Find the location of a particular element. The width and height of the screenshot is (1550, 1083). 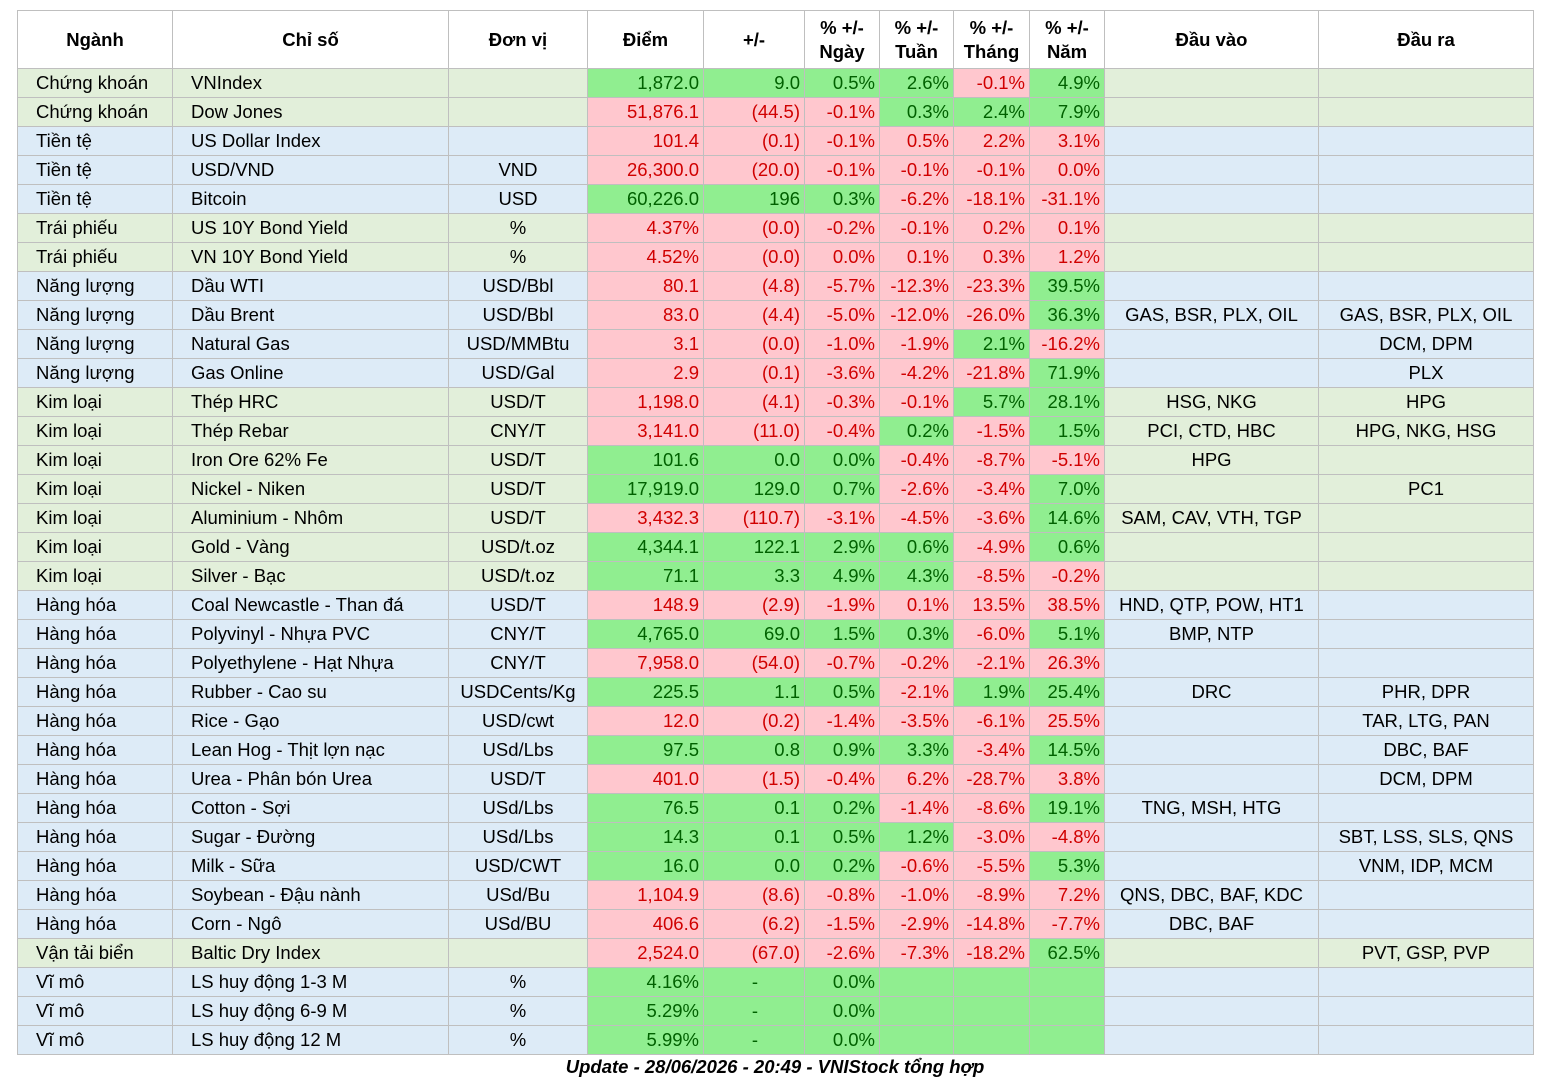

cell: 1.9% is located at coordinates (991, 692).